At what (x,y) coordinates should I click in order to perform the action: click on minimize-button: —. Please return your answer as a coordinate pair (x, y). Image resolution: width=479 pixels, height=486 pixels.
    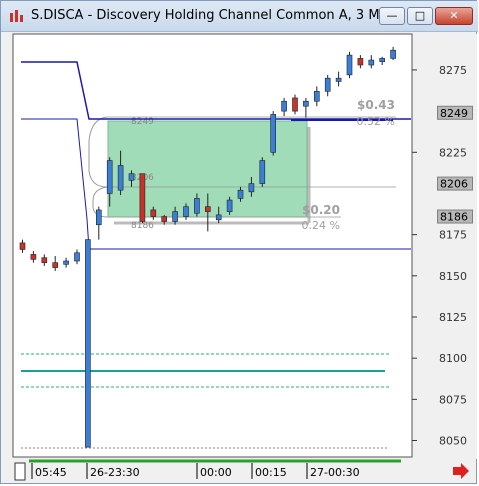
    Looking at the image, I should click on (392, 16).